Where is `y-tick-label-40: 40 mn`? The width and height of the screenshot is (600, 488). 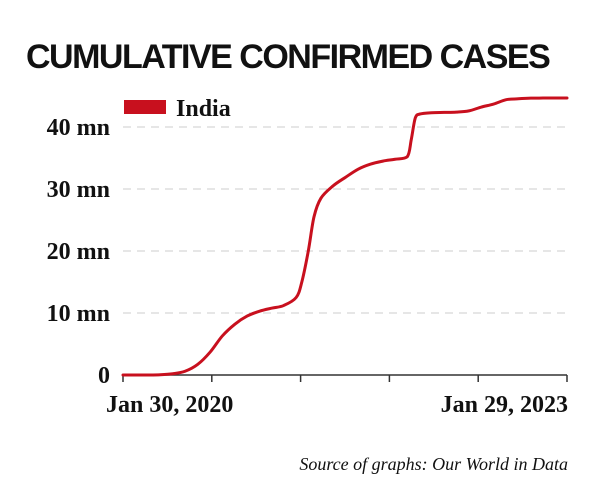
y-tick-label-40: 40 mn is located at coordinates (78, 128).